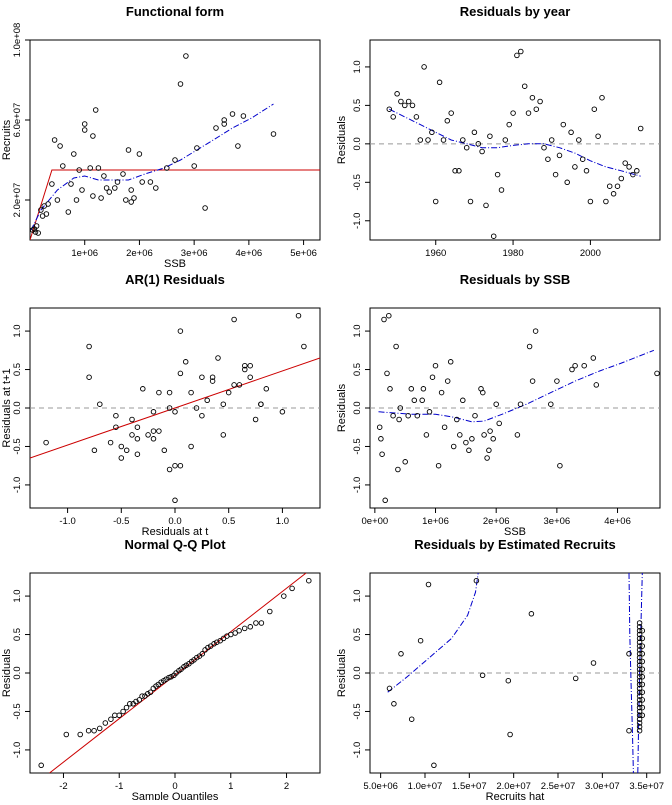 This screenshot has width=672, height=805. I want to click on x-tick-label: 2, so click(286, 786).